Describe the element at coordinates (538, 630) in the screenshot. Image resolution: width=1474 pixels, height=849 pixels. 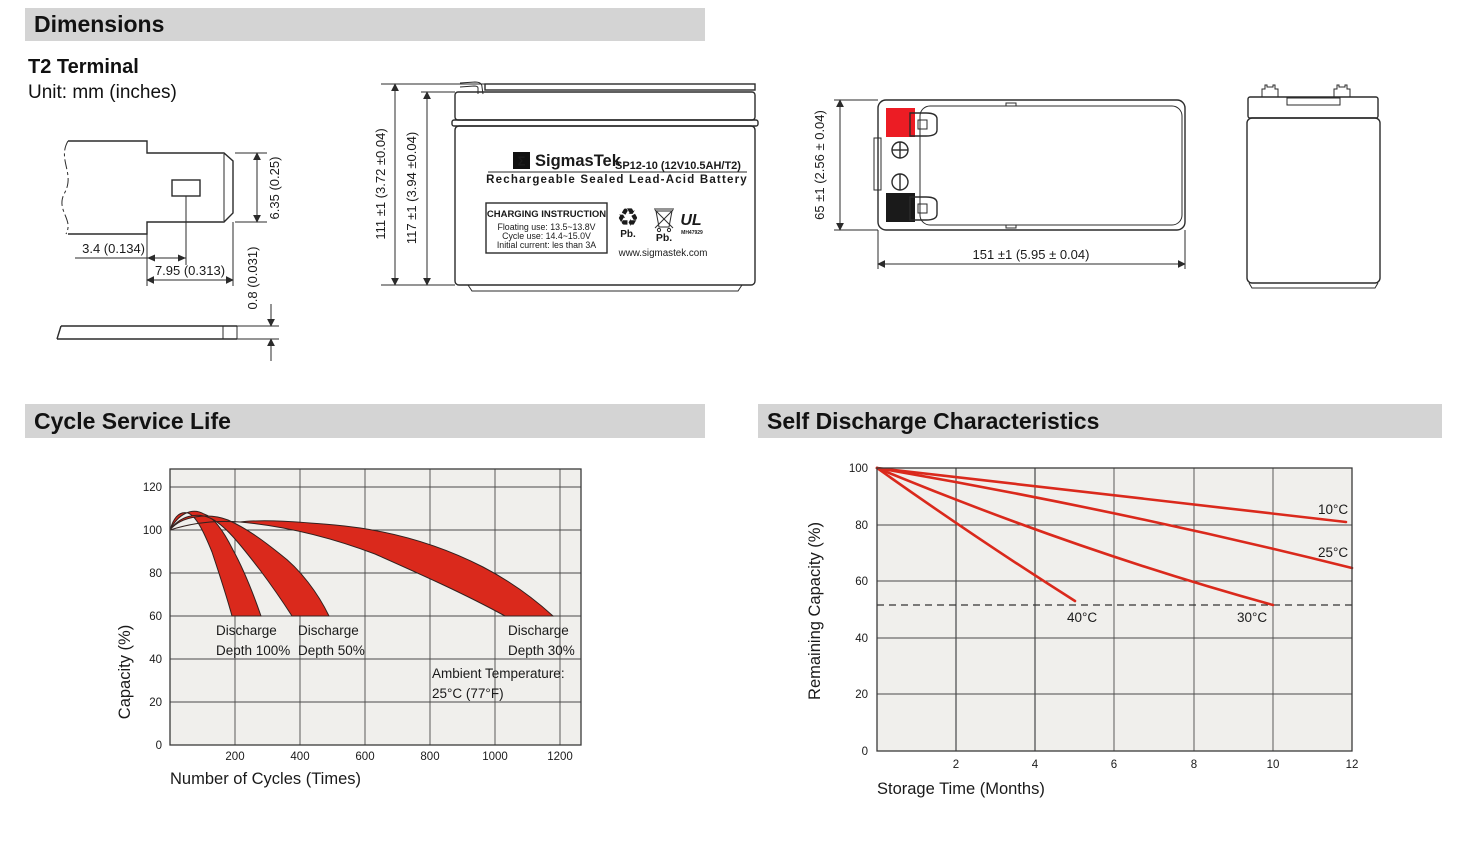
I see `discharge-30-label-line1: Discharge` at that location.